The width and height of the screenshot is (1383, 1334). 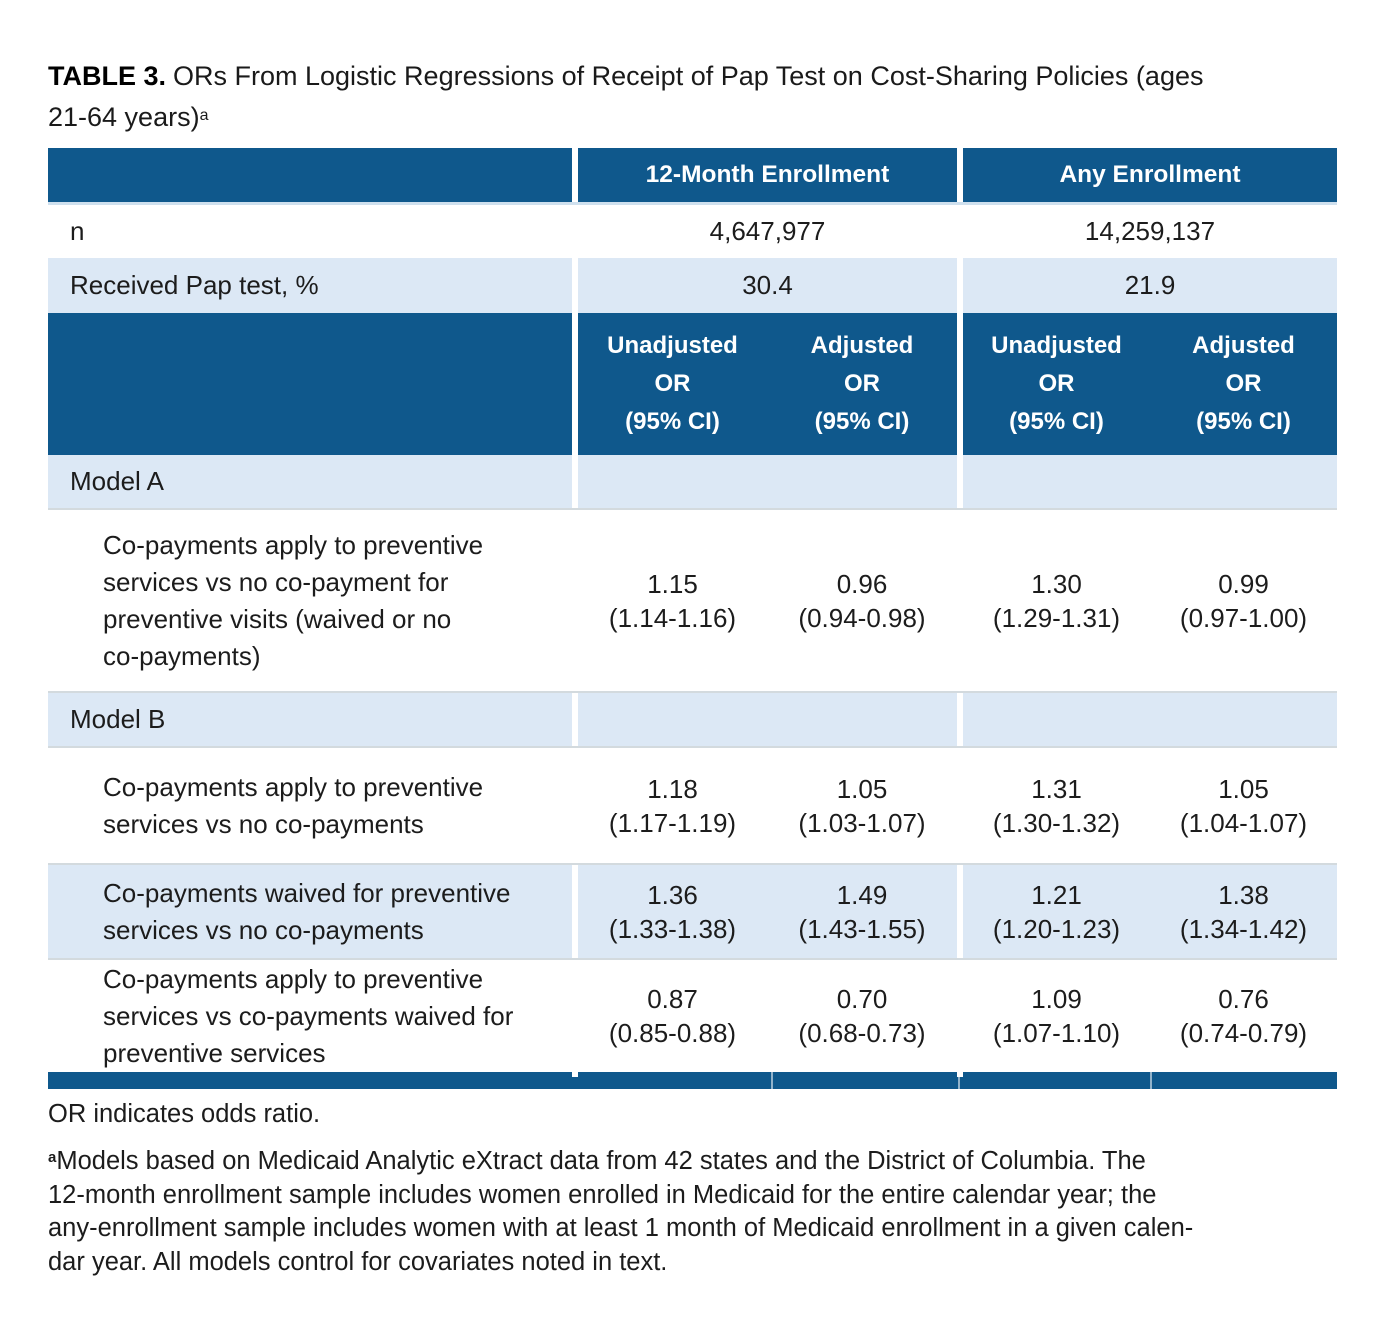 I want to click on n-value-12-month: 4,647,977, so click(x=767, y=231).